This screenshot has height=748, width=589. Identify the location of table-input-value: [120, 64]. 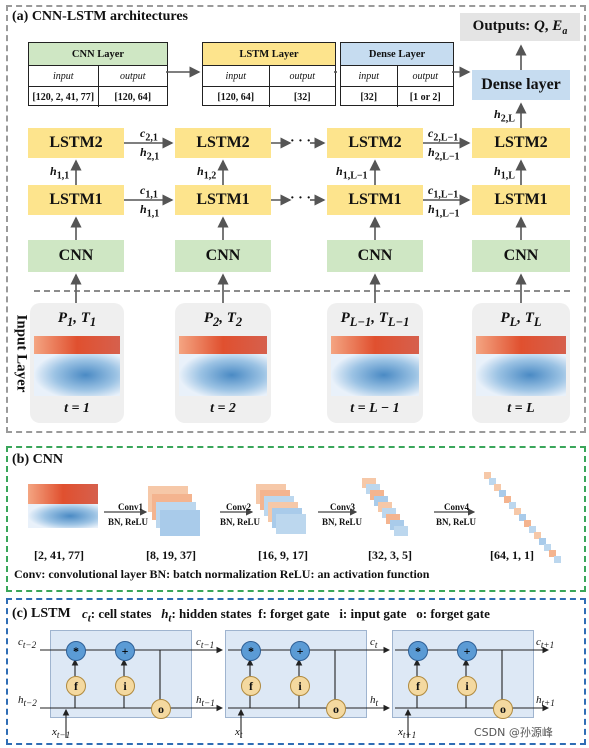
(236, 97).